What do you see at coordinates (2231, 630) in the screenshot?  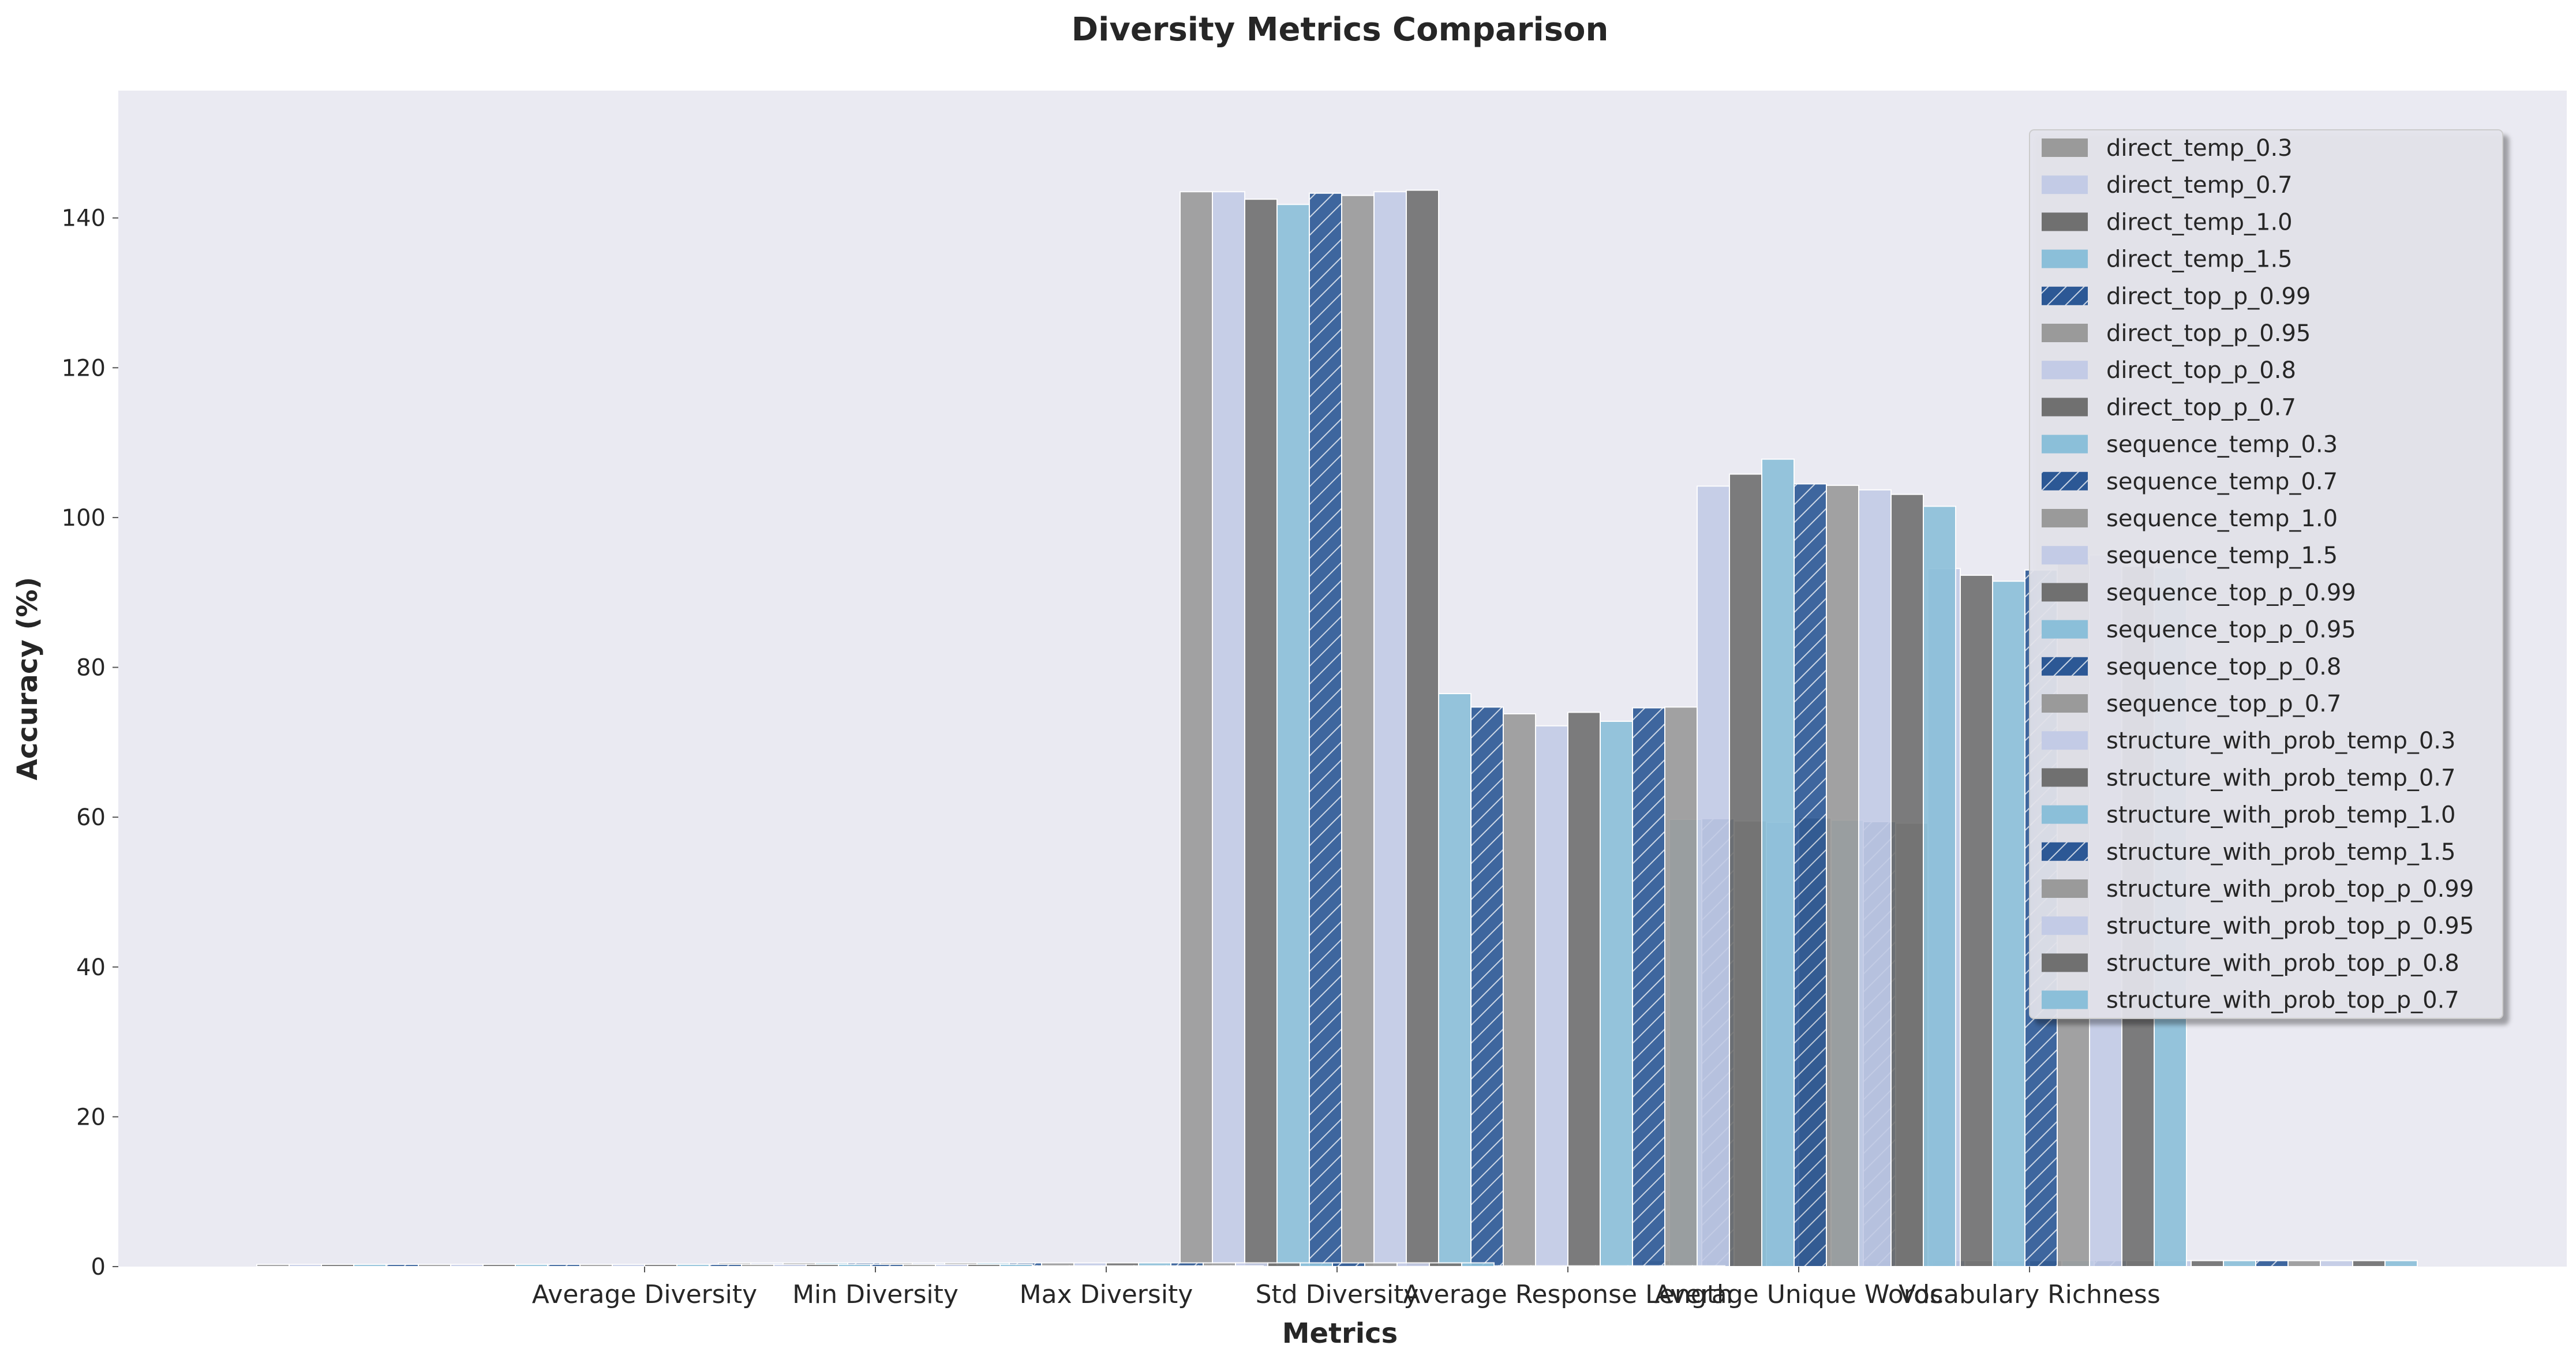 I see `legend-label-13: sequence_top_p_0.95` at bounding box center [2231, 630].